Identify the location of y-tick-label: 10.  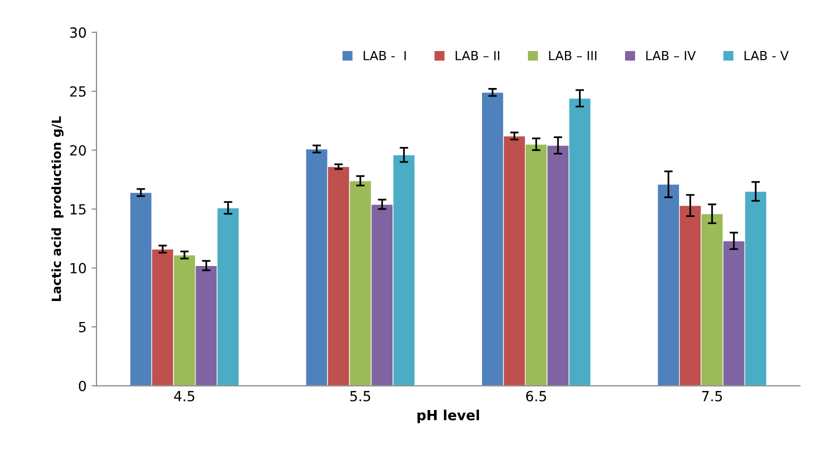
(78, 268).